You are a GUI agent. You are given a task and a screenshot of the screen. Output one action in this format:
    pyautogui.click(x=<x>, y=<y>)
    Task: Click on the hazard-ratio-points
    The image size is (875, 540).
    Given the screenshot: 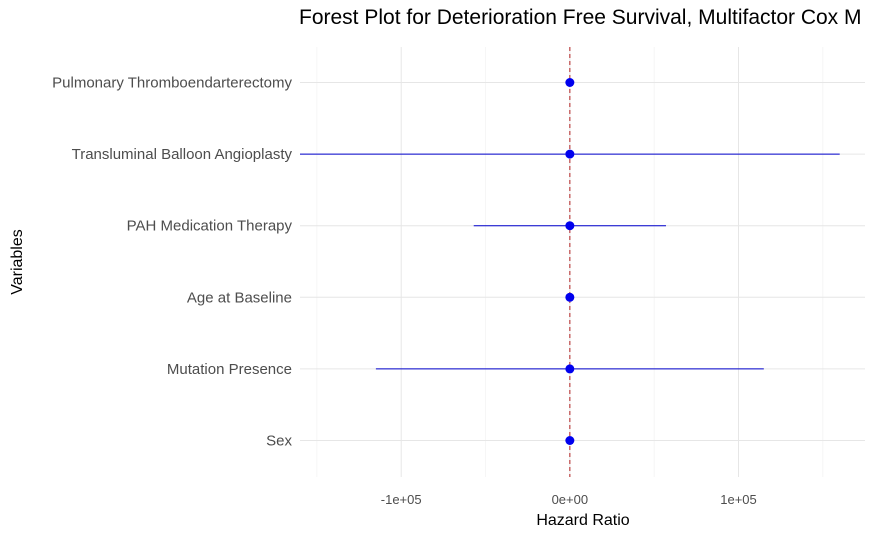 What is the action you would take?
    pyautogui.click(x=570, y=261)
    